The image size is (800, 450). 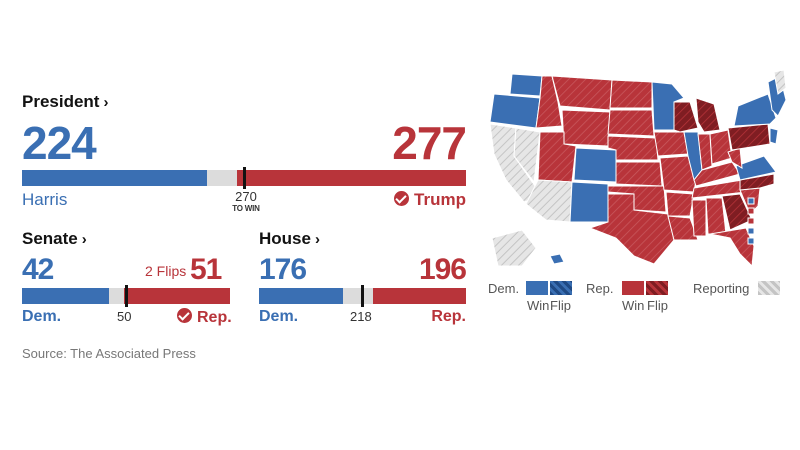 What do you see at coordinates (600, 288) in the screenshot?
I see `legend-rep-label: Rep.` at bounding box center [600, 288].